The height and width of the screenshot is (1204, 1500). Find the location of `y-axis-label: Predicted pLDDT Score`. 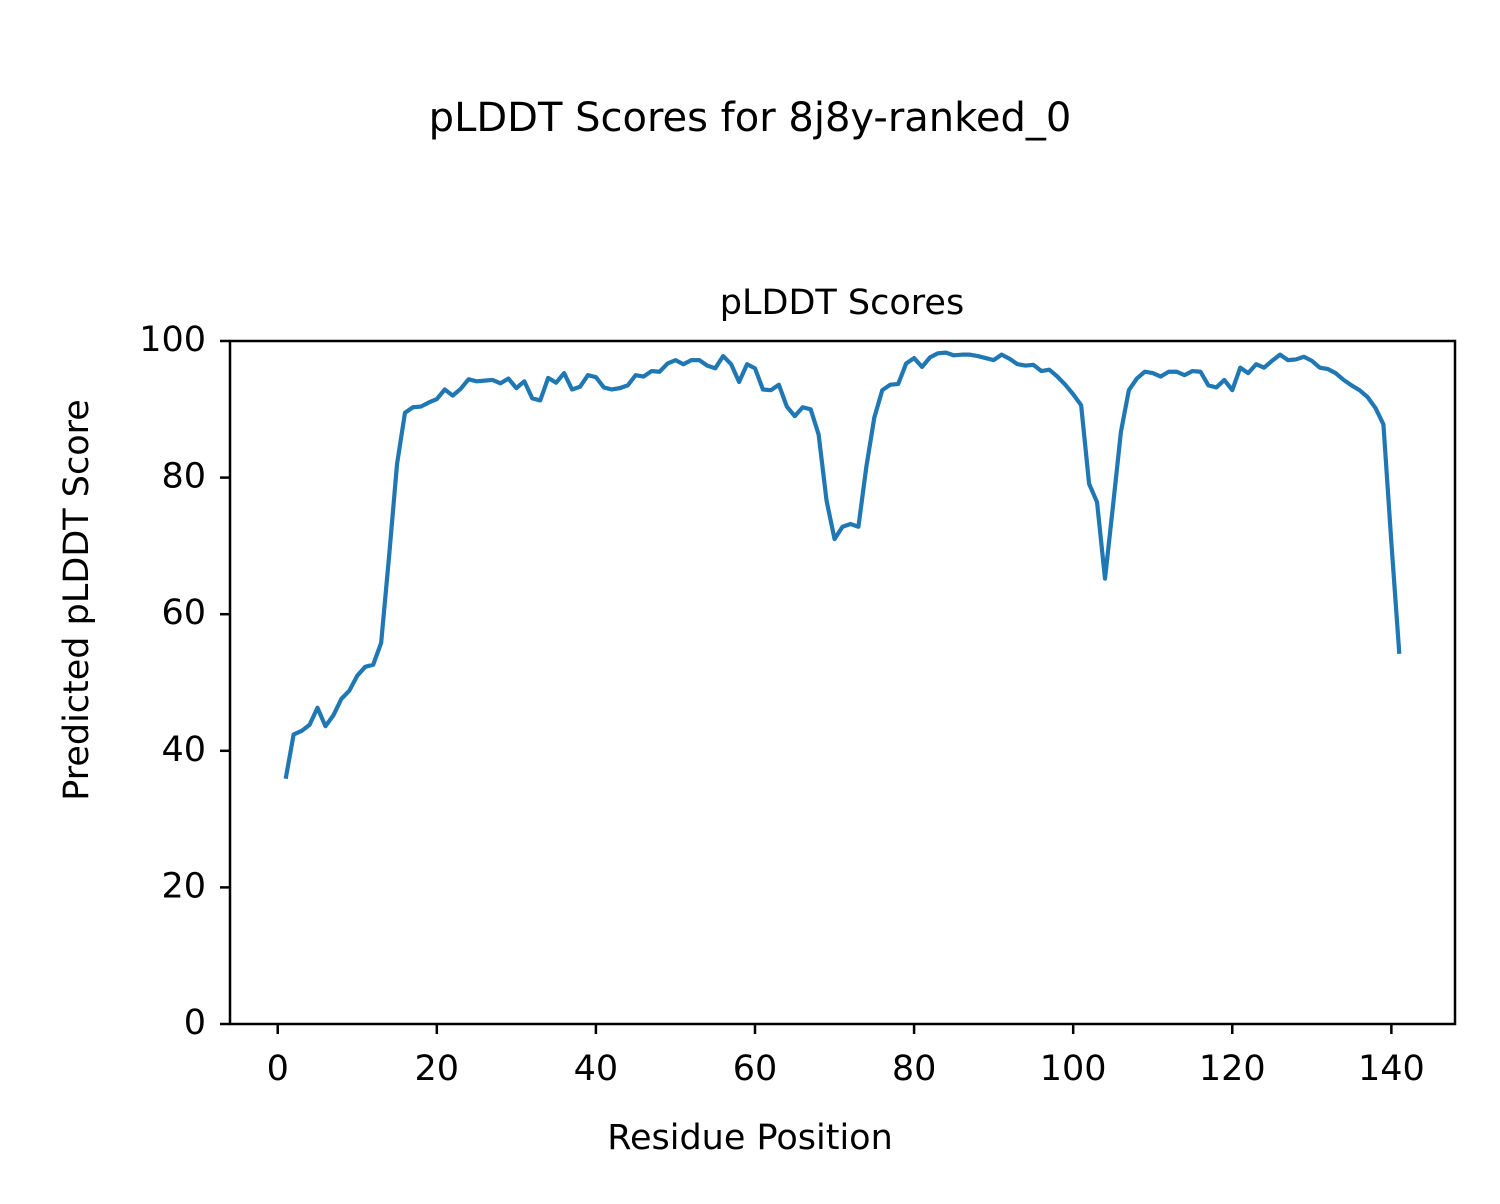

y-axis-label: Predicted pLDDT Score is located at coordinates (77, 600).